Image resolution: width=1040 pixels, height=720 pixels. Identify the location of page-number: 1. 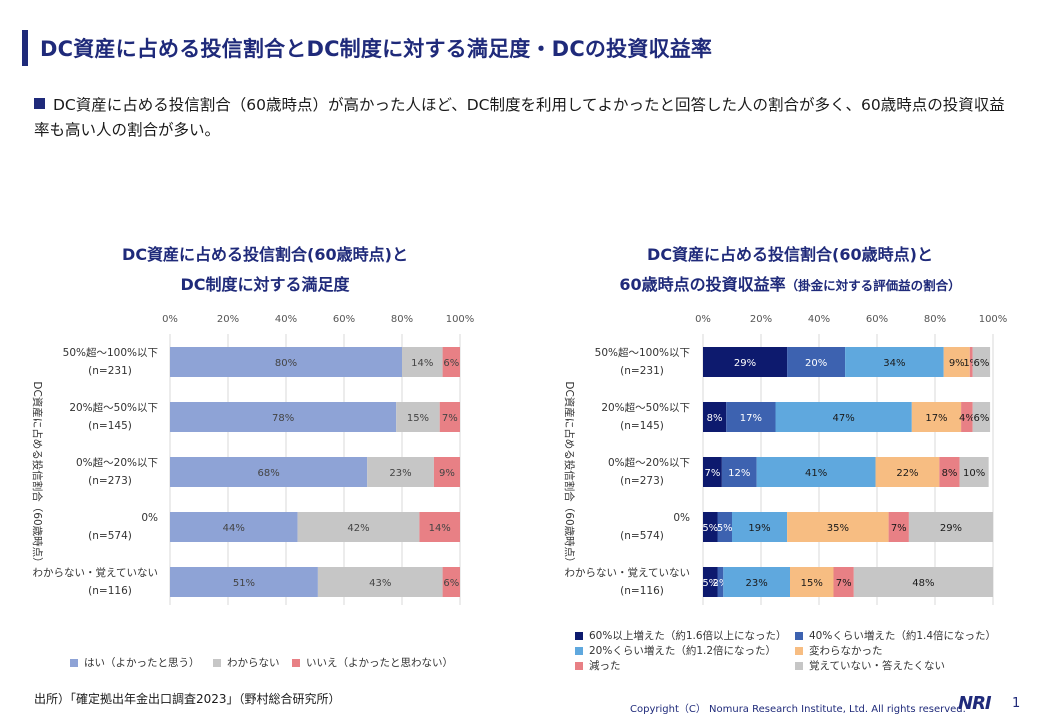
(1016, 703).